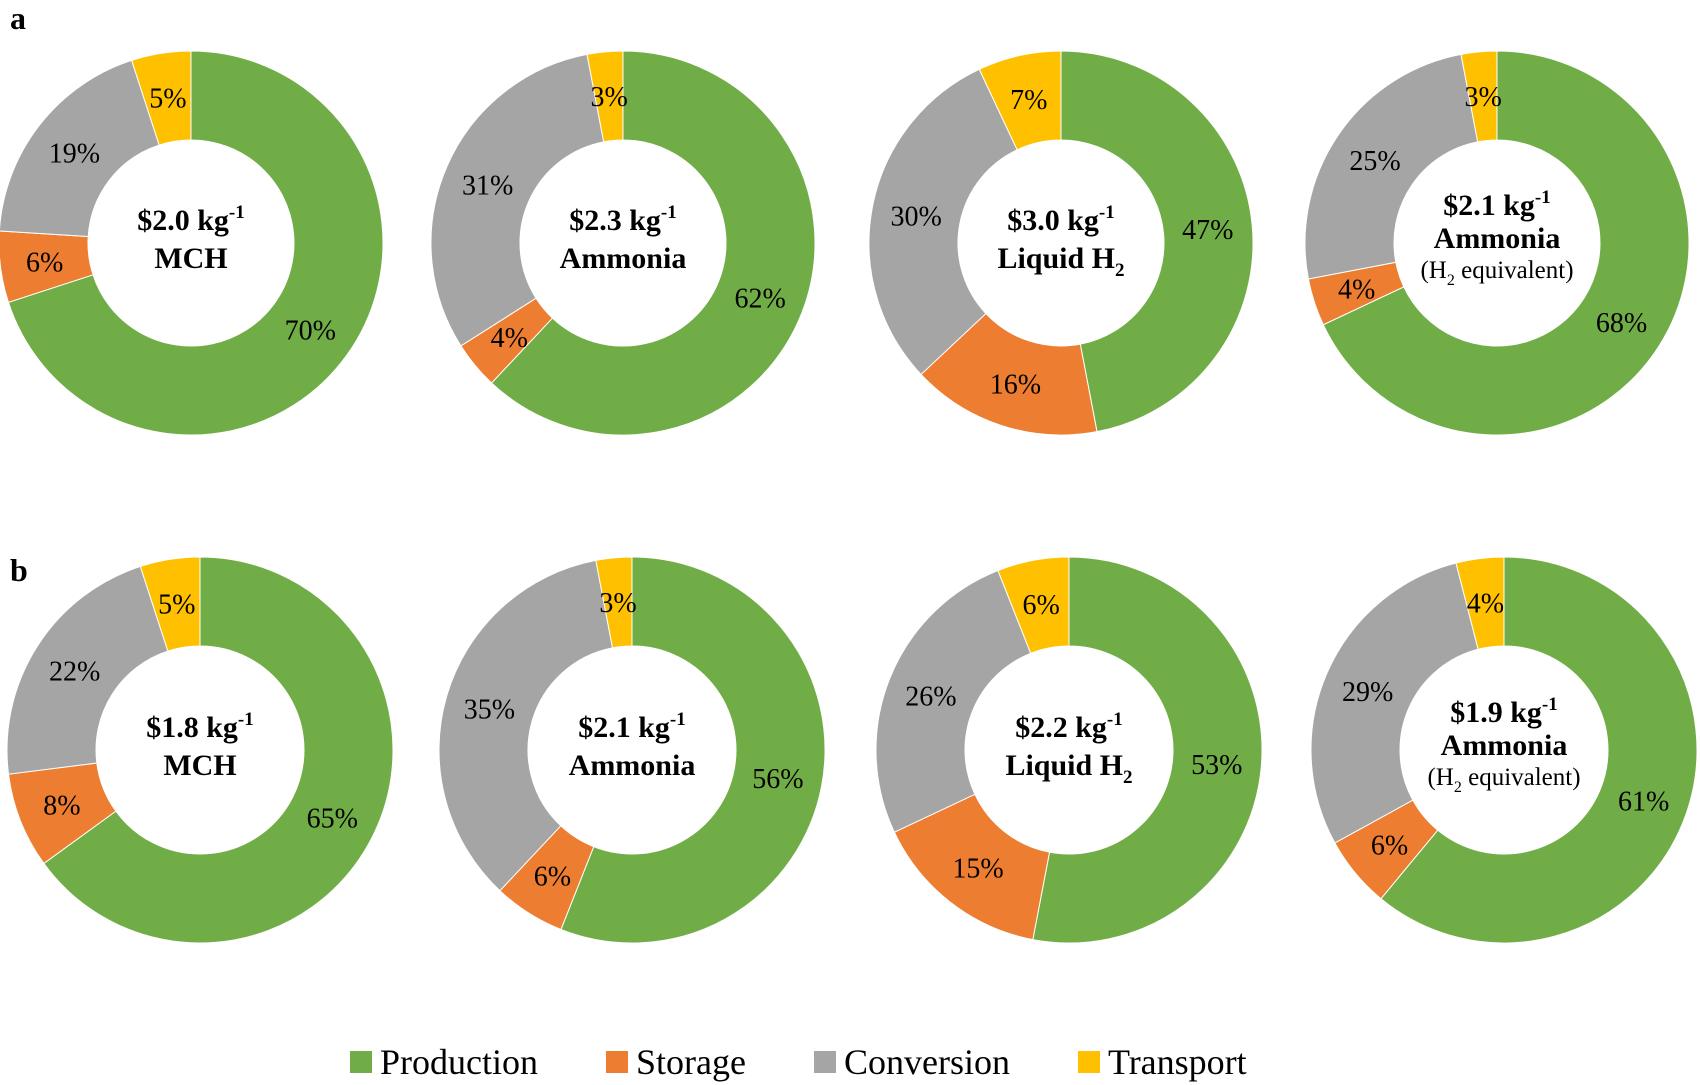 The width and height of the screenshot is (1700, 1085). What do you see at coordinates (1374, 161) in the screenshot?
I see `data-label-conversion: 25%` at bounding box center [1374, 161].